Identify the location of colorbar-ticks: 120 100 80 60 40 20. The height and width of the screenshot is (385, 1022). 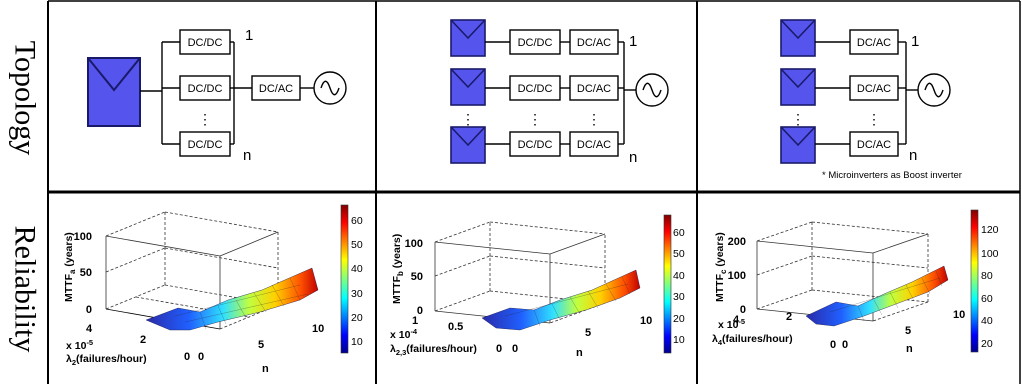
(990, 287).